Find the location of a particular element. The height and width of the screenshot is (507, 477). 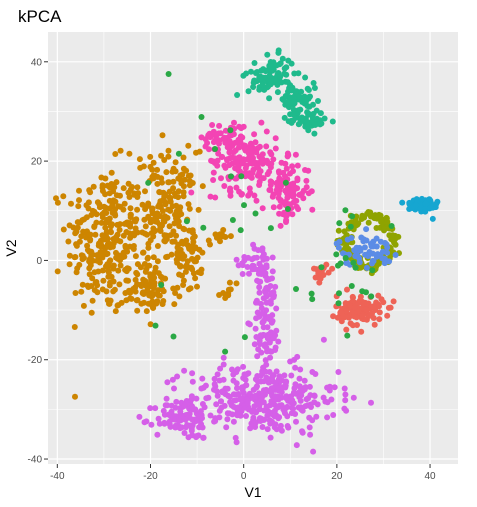

x-tick-label: -20 is located at coordinates (150, 476).